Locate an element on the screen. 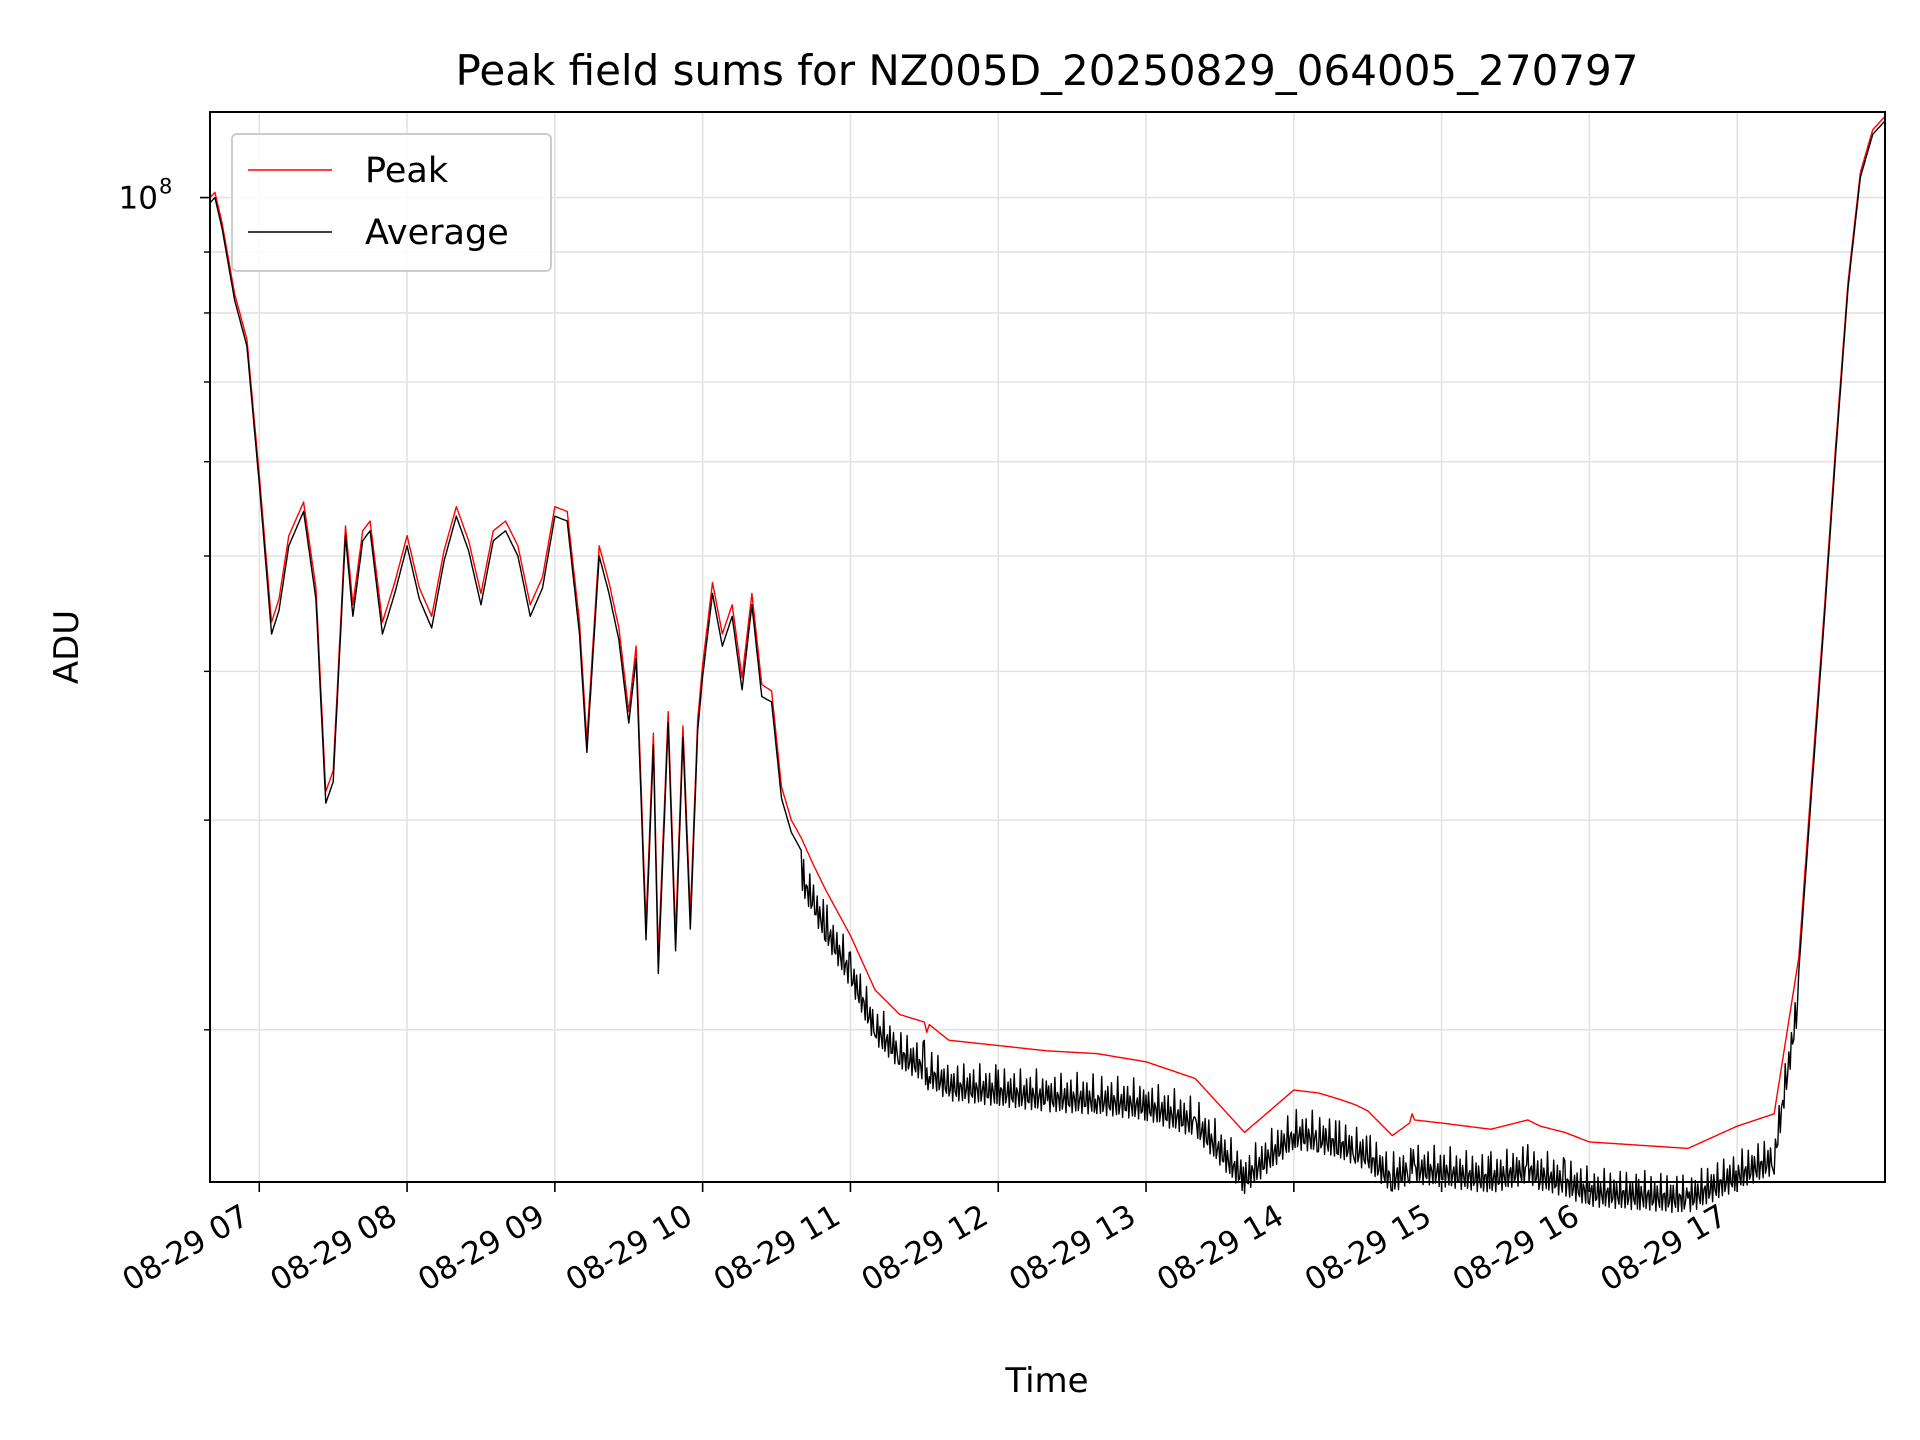  y-tick-label: 10 is located at coordinates (138, 199).